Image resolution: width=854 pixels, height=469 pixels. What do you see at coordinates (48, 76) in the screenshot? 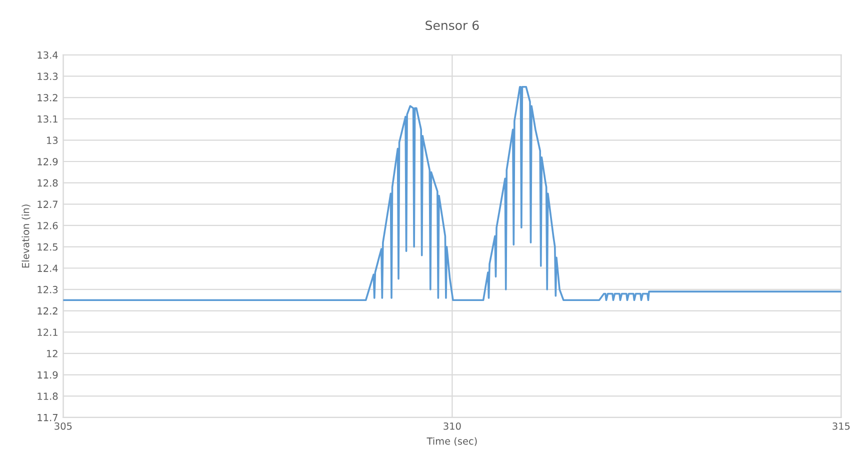
I see `y-tick-label: 13.3` at bounding box center [48, 76].